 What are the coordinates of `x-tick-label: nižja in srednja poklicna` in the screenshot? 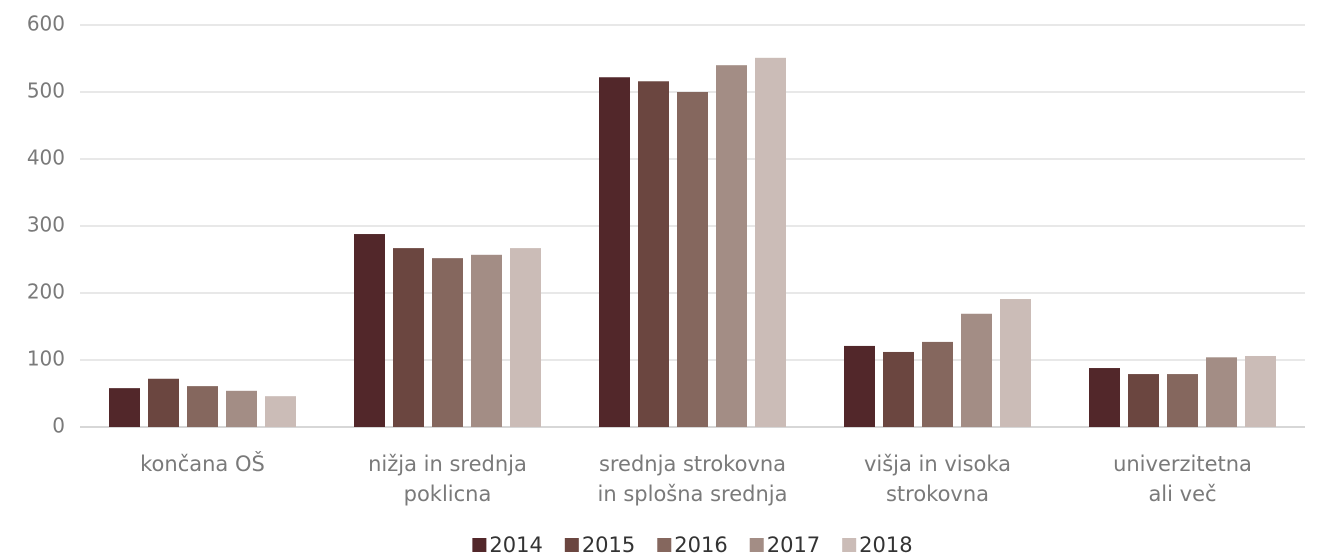 It's located at (447, 479).